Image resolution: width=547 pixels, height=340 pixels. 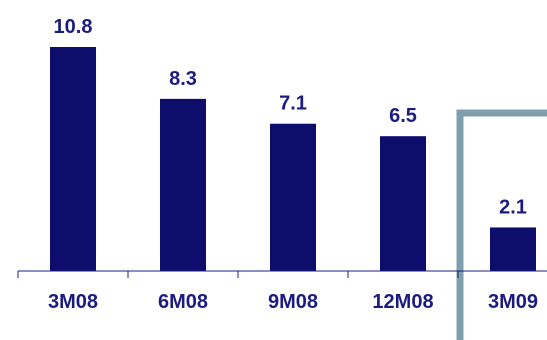 What do you see at coordinates (513, 302) in the screenshot?
I see `category-label-3m09: 3M09` at bounding box center [513, 302].